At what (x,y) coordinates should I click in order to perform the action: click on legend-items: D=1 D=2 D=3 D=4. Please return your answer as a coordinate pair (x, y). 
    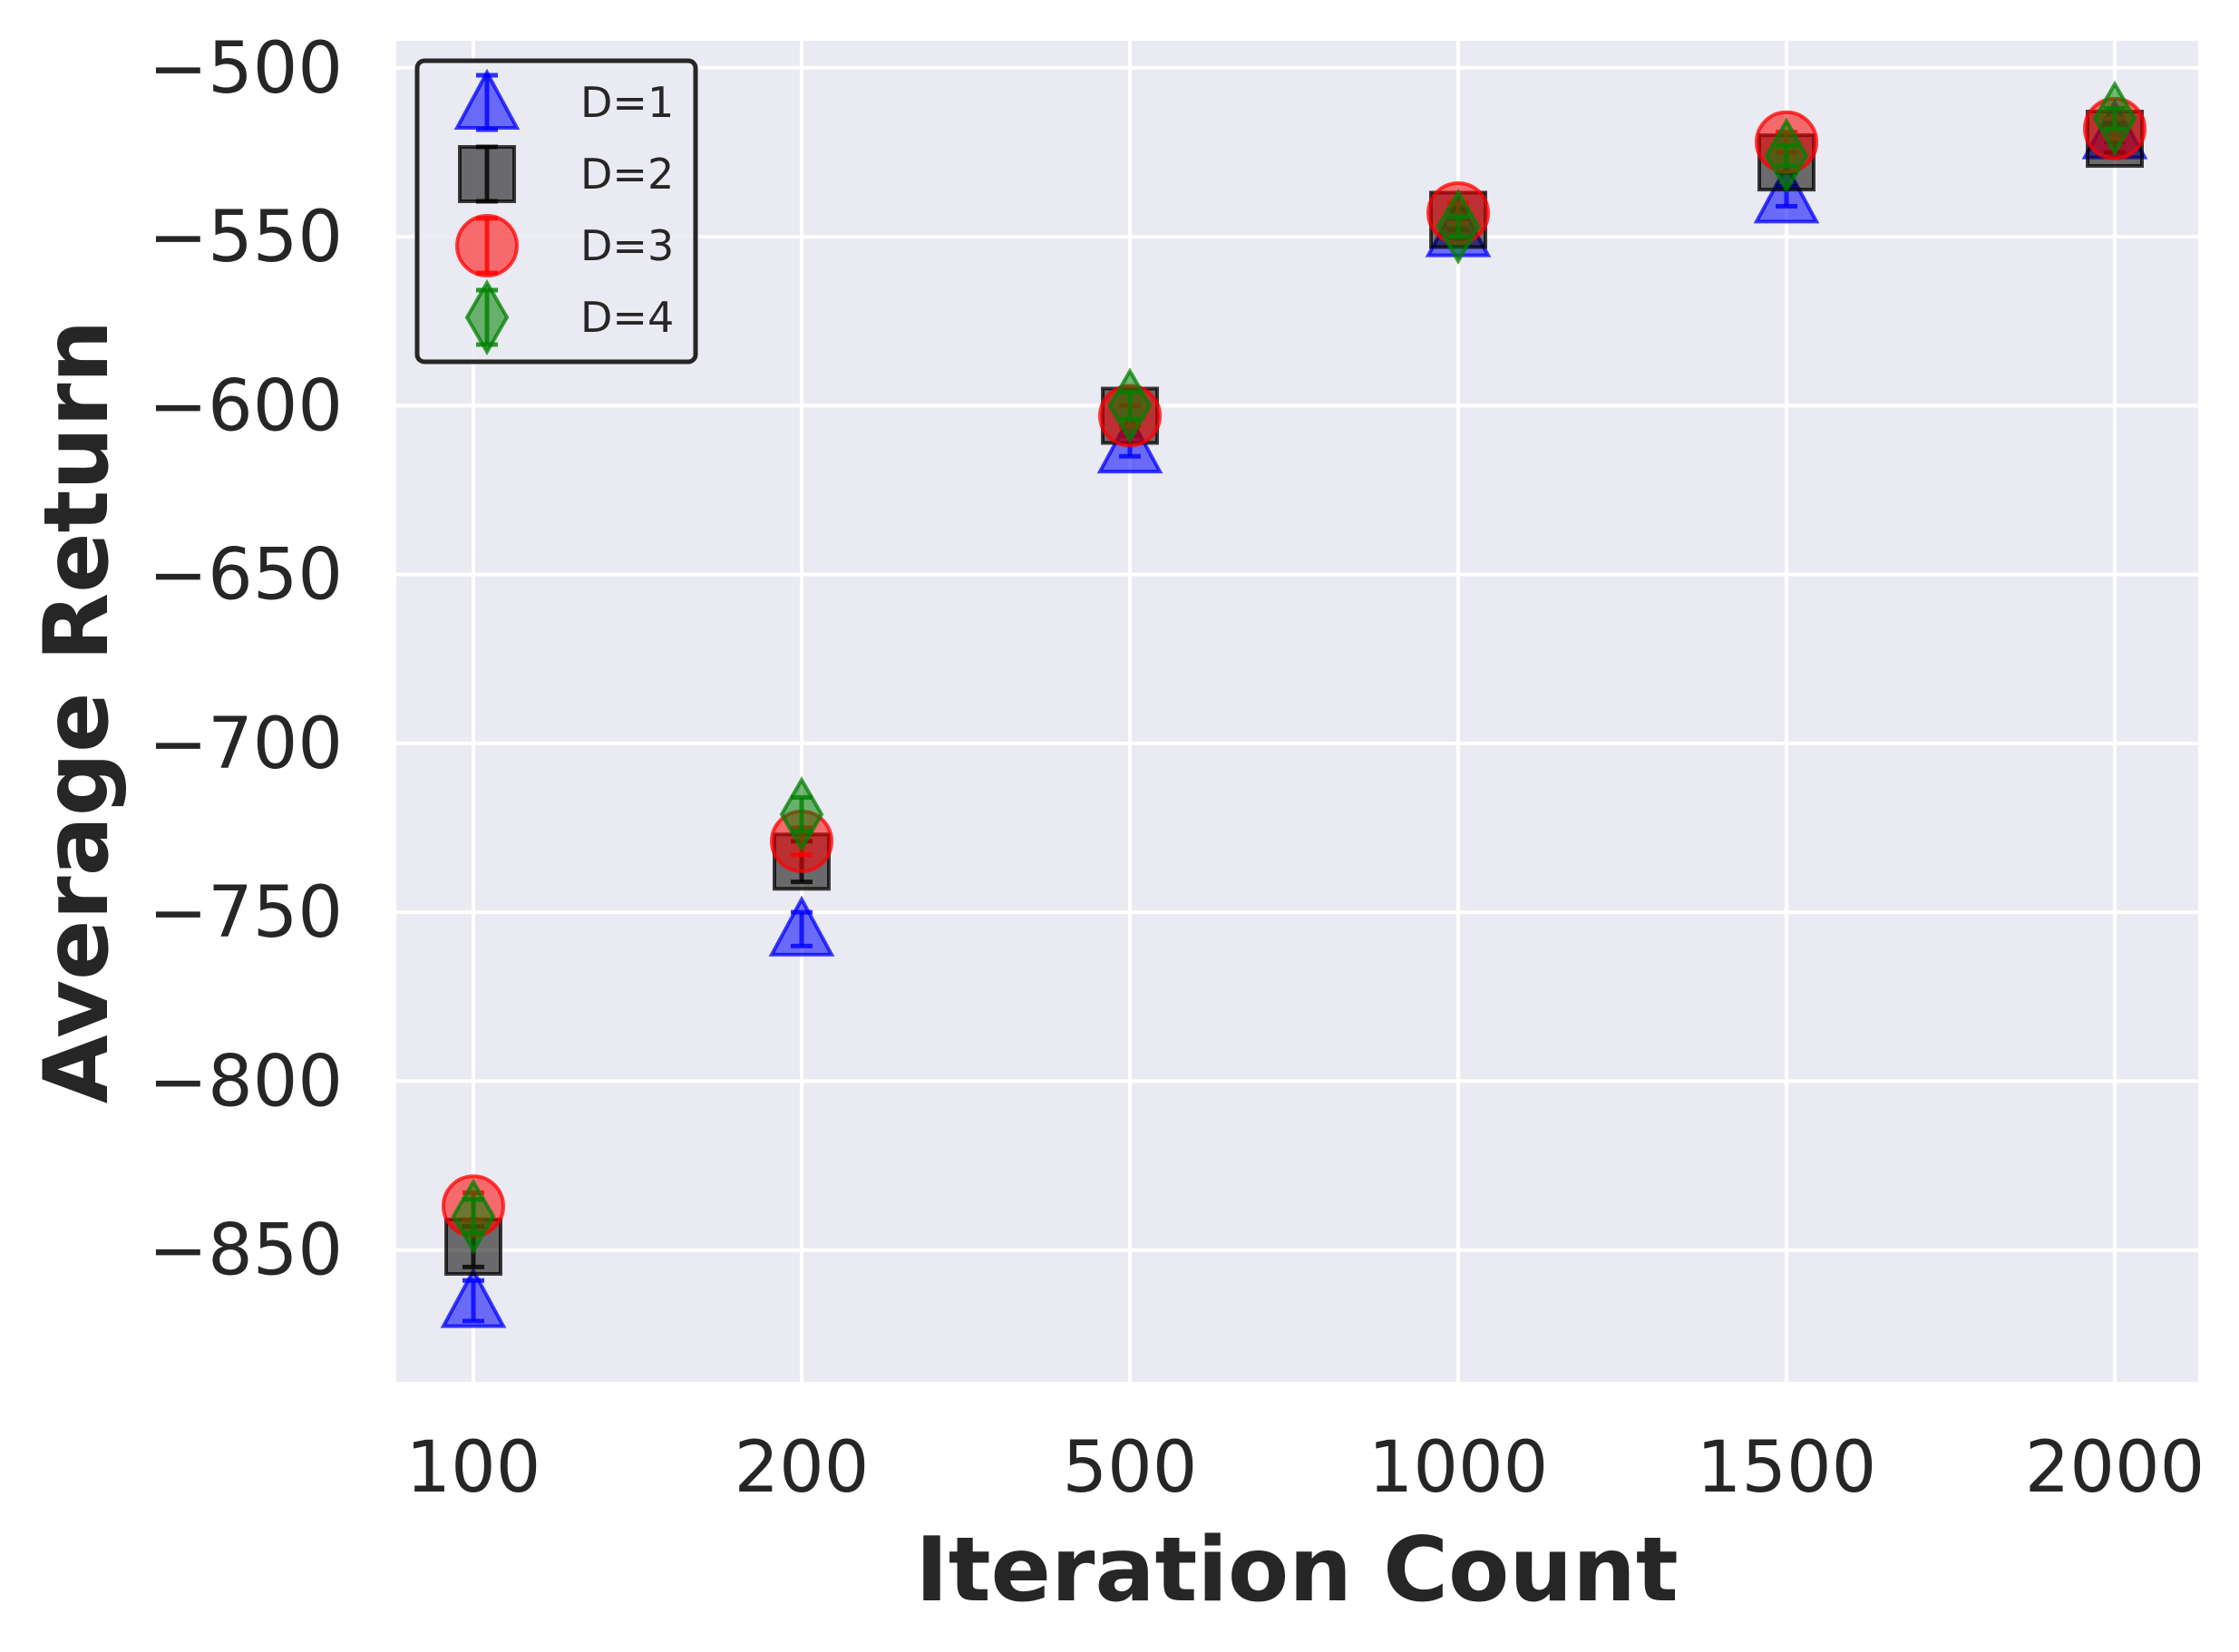
    Looking at the image, I should click on (564, 211).